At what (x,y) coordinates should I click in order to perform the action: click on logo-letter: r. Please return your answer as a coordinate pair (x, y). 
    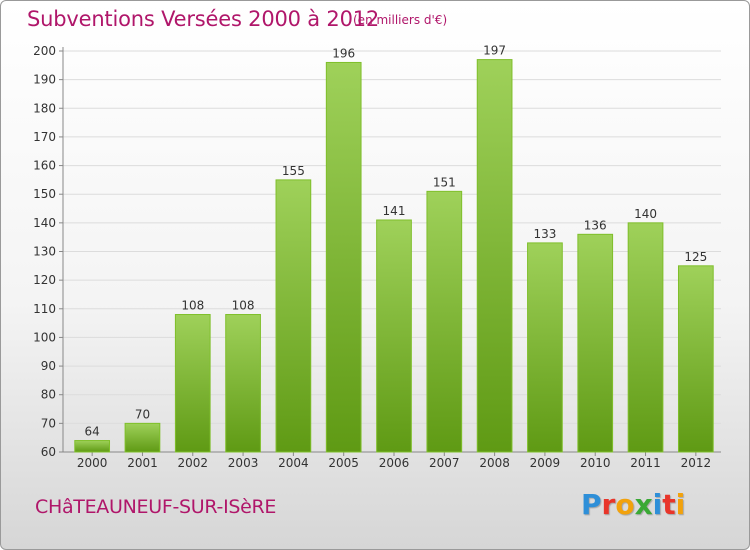
    Looking at the image, I should click on (608, 504).